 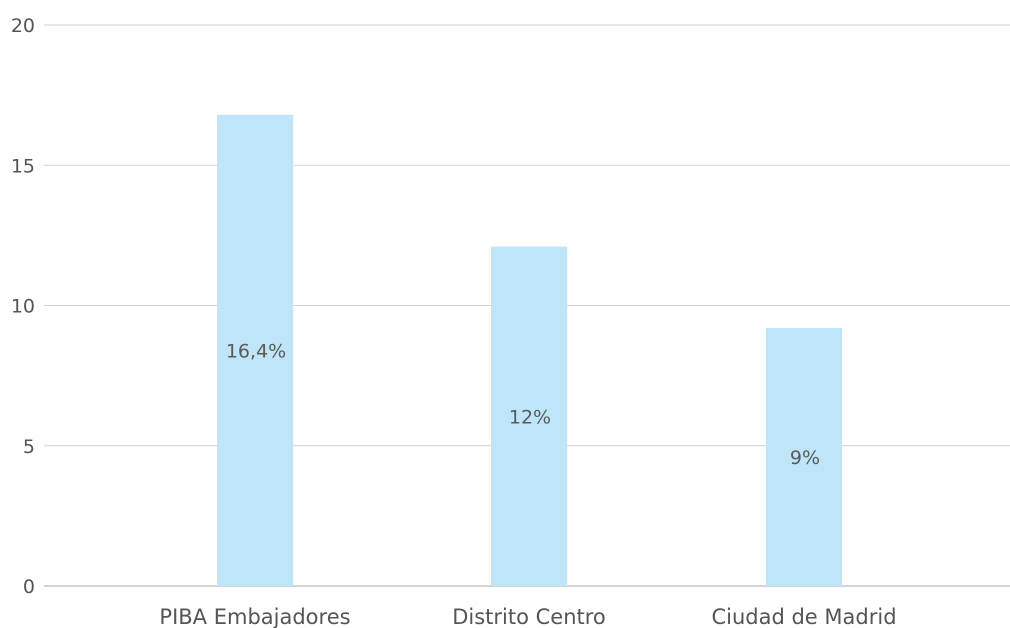 I want to click on category-label: Distrito Centro, so click(x=529, y=616).